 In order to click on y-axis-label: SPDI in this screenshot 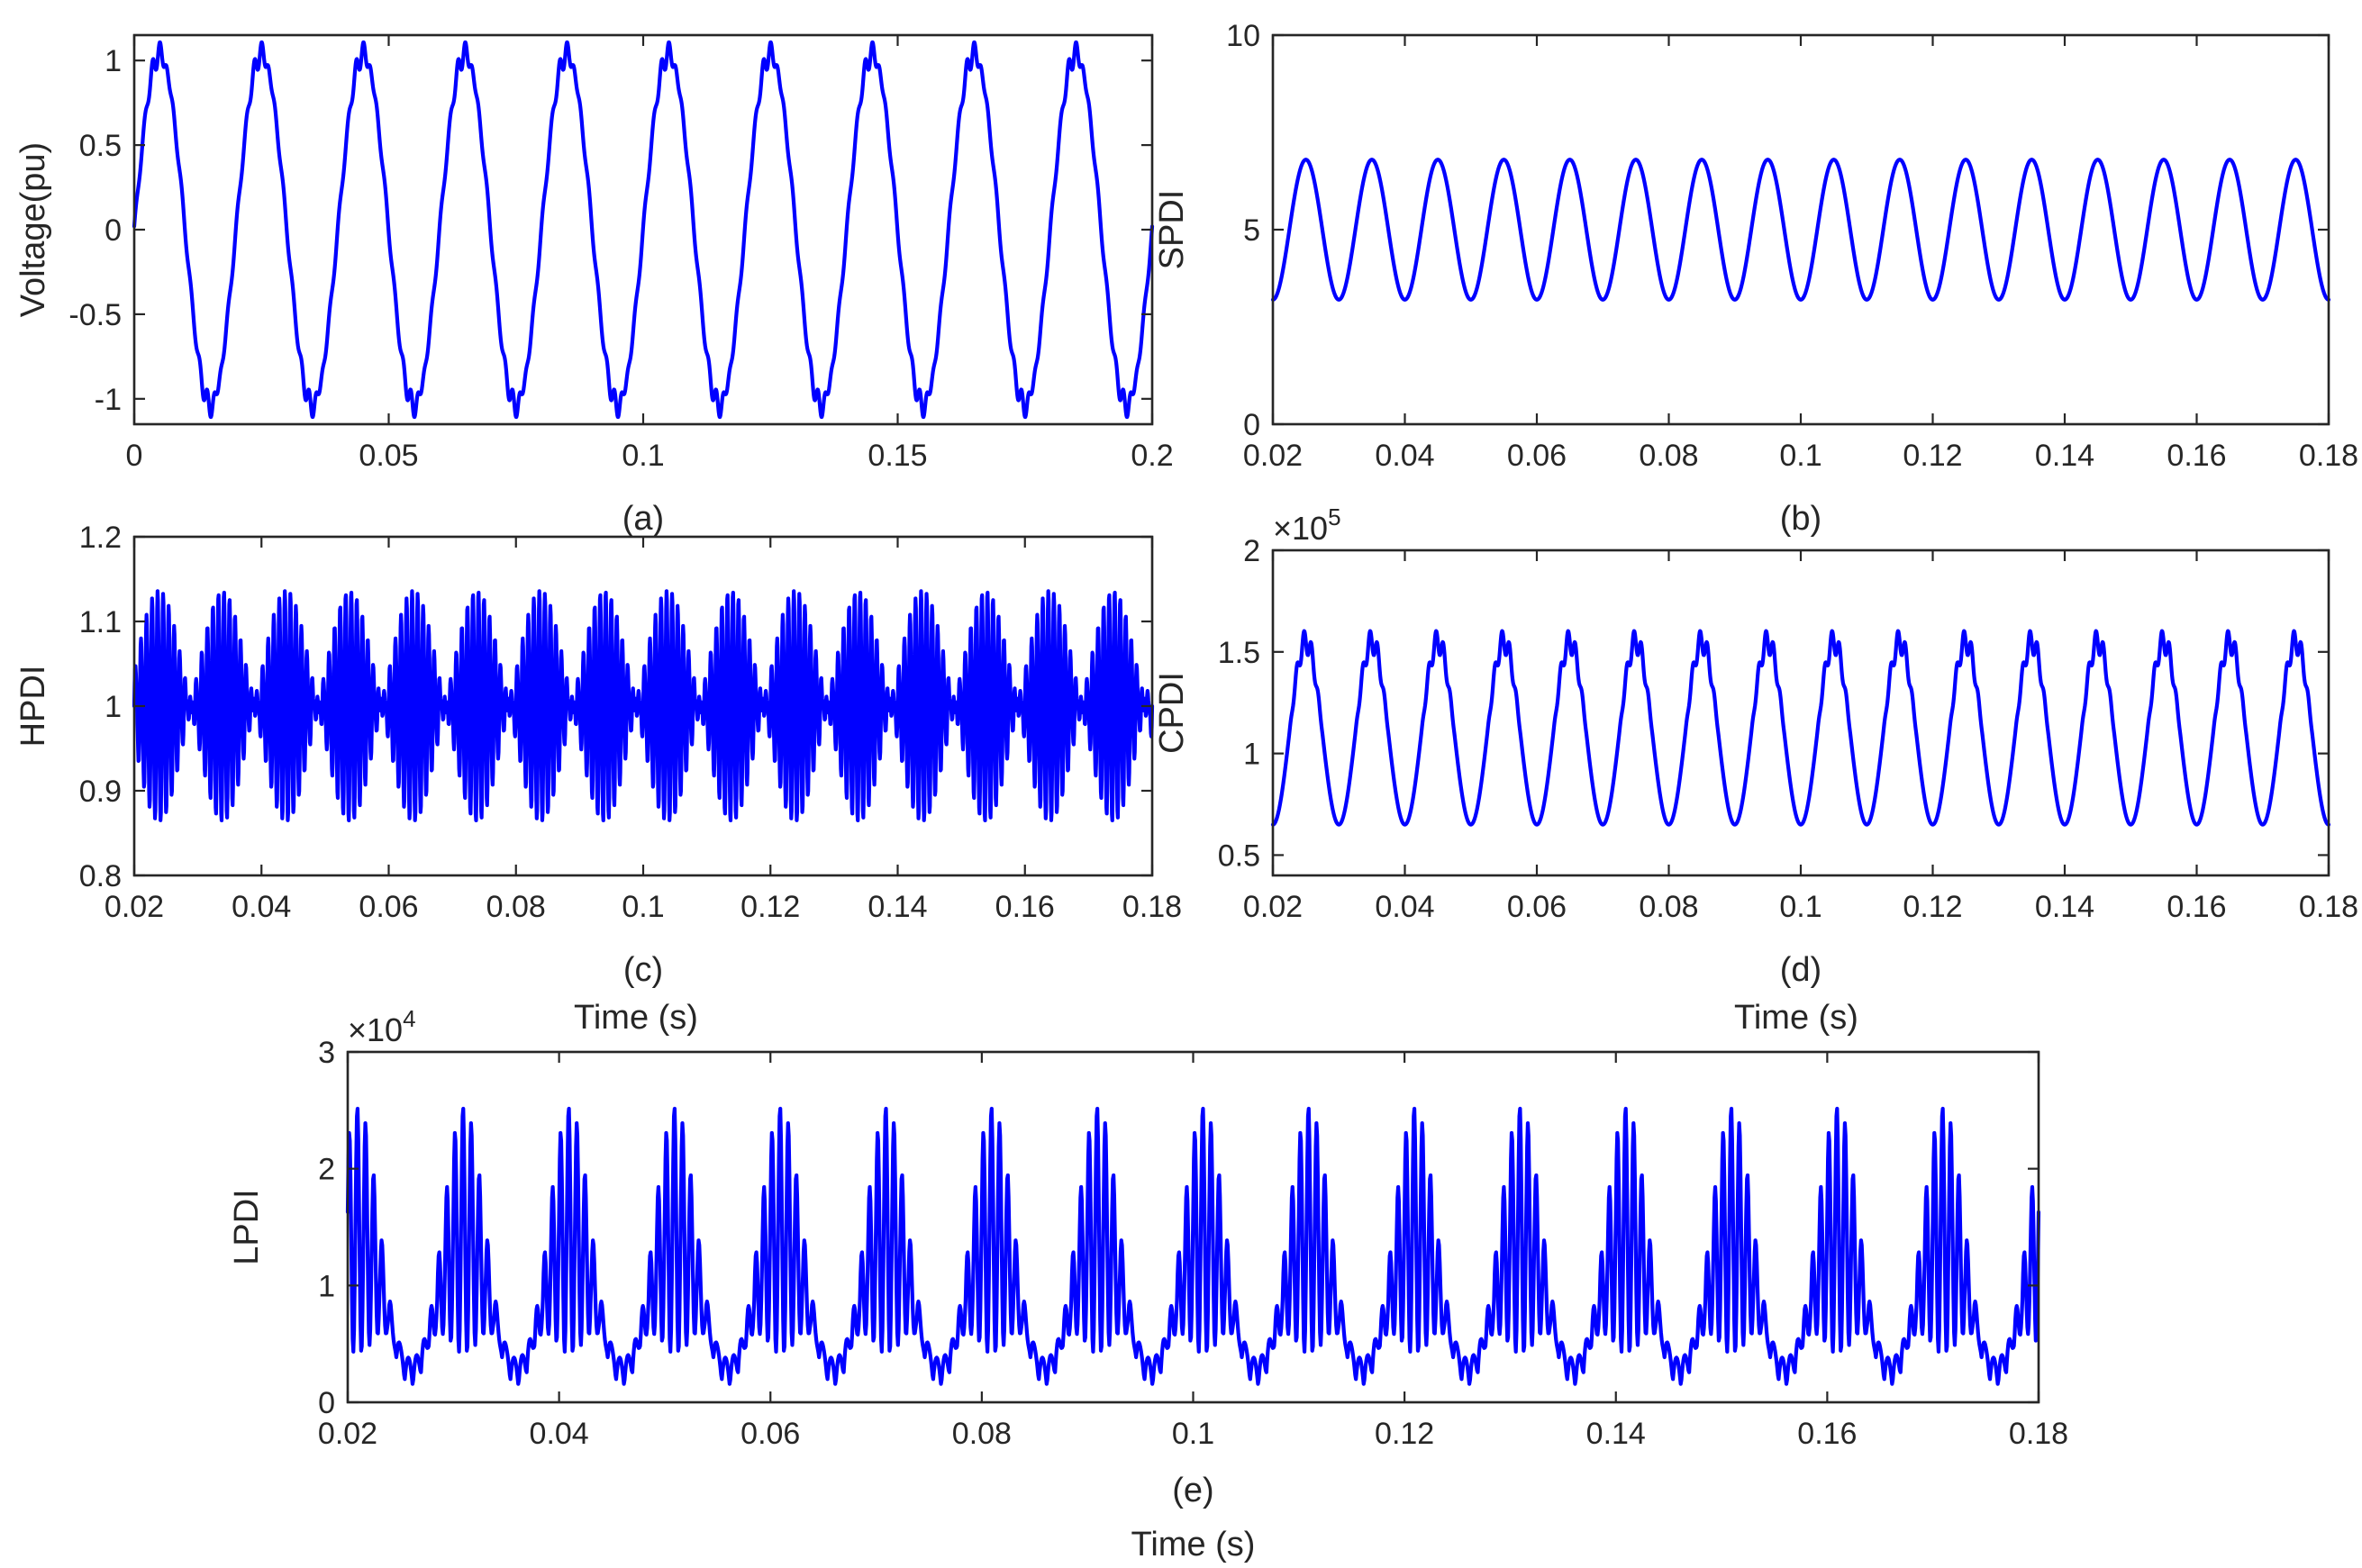, I will do `click(1172, 230)`.